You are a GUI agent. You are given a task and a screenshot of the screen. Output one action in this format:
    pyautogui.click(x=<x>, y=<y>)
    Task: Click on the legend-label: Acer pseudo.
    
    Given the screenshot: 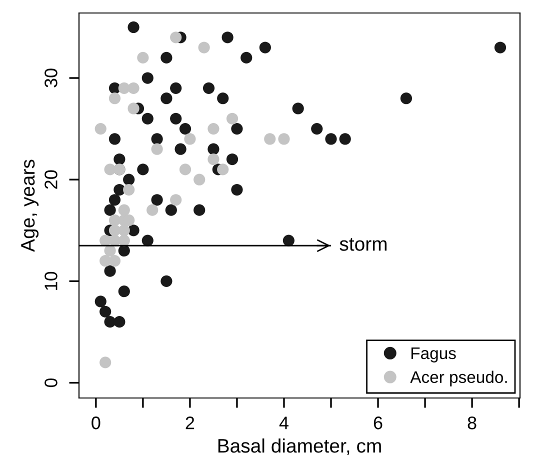 What is the action you would take?
    pyautogui.click(x=458, y=378)
    